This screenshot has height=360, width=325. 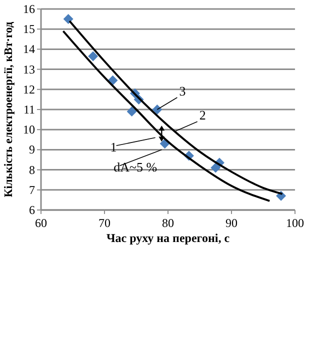 I want to click on x-tick-label: 70, so click(x=104, y=223).